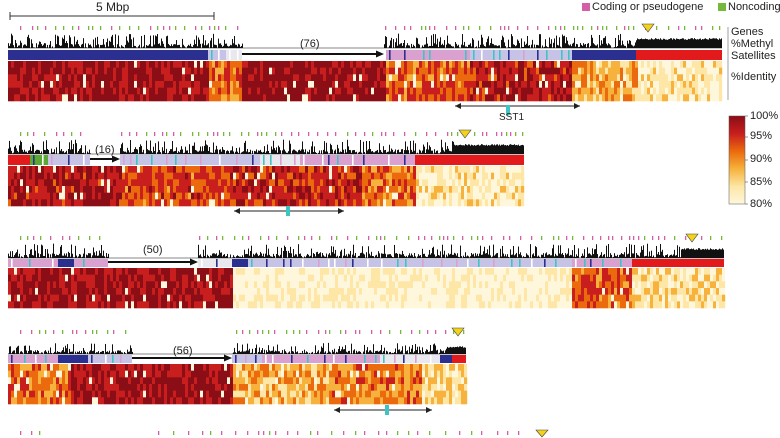  I want to click on panel1-gene-tick, so click(430, 28).